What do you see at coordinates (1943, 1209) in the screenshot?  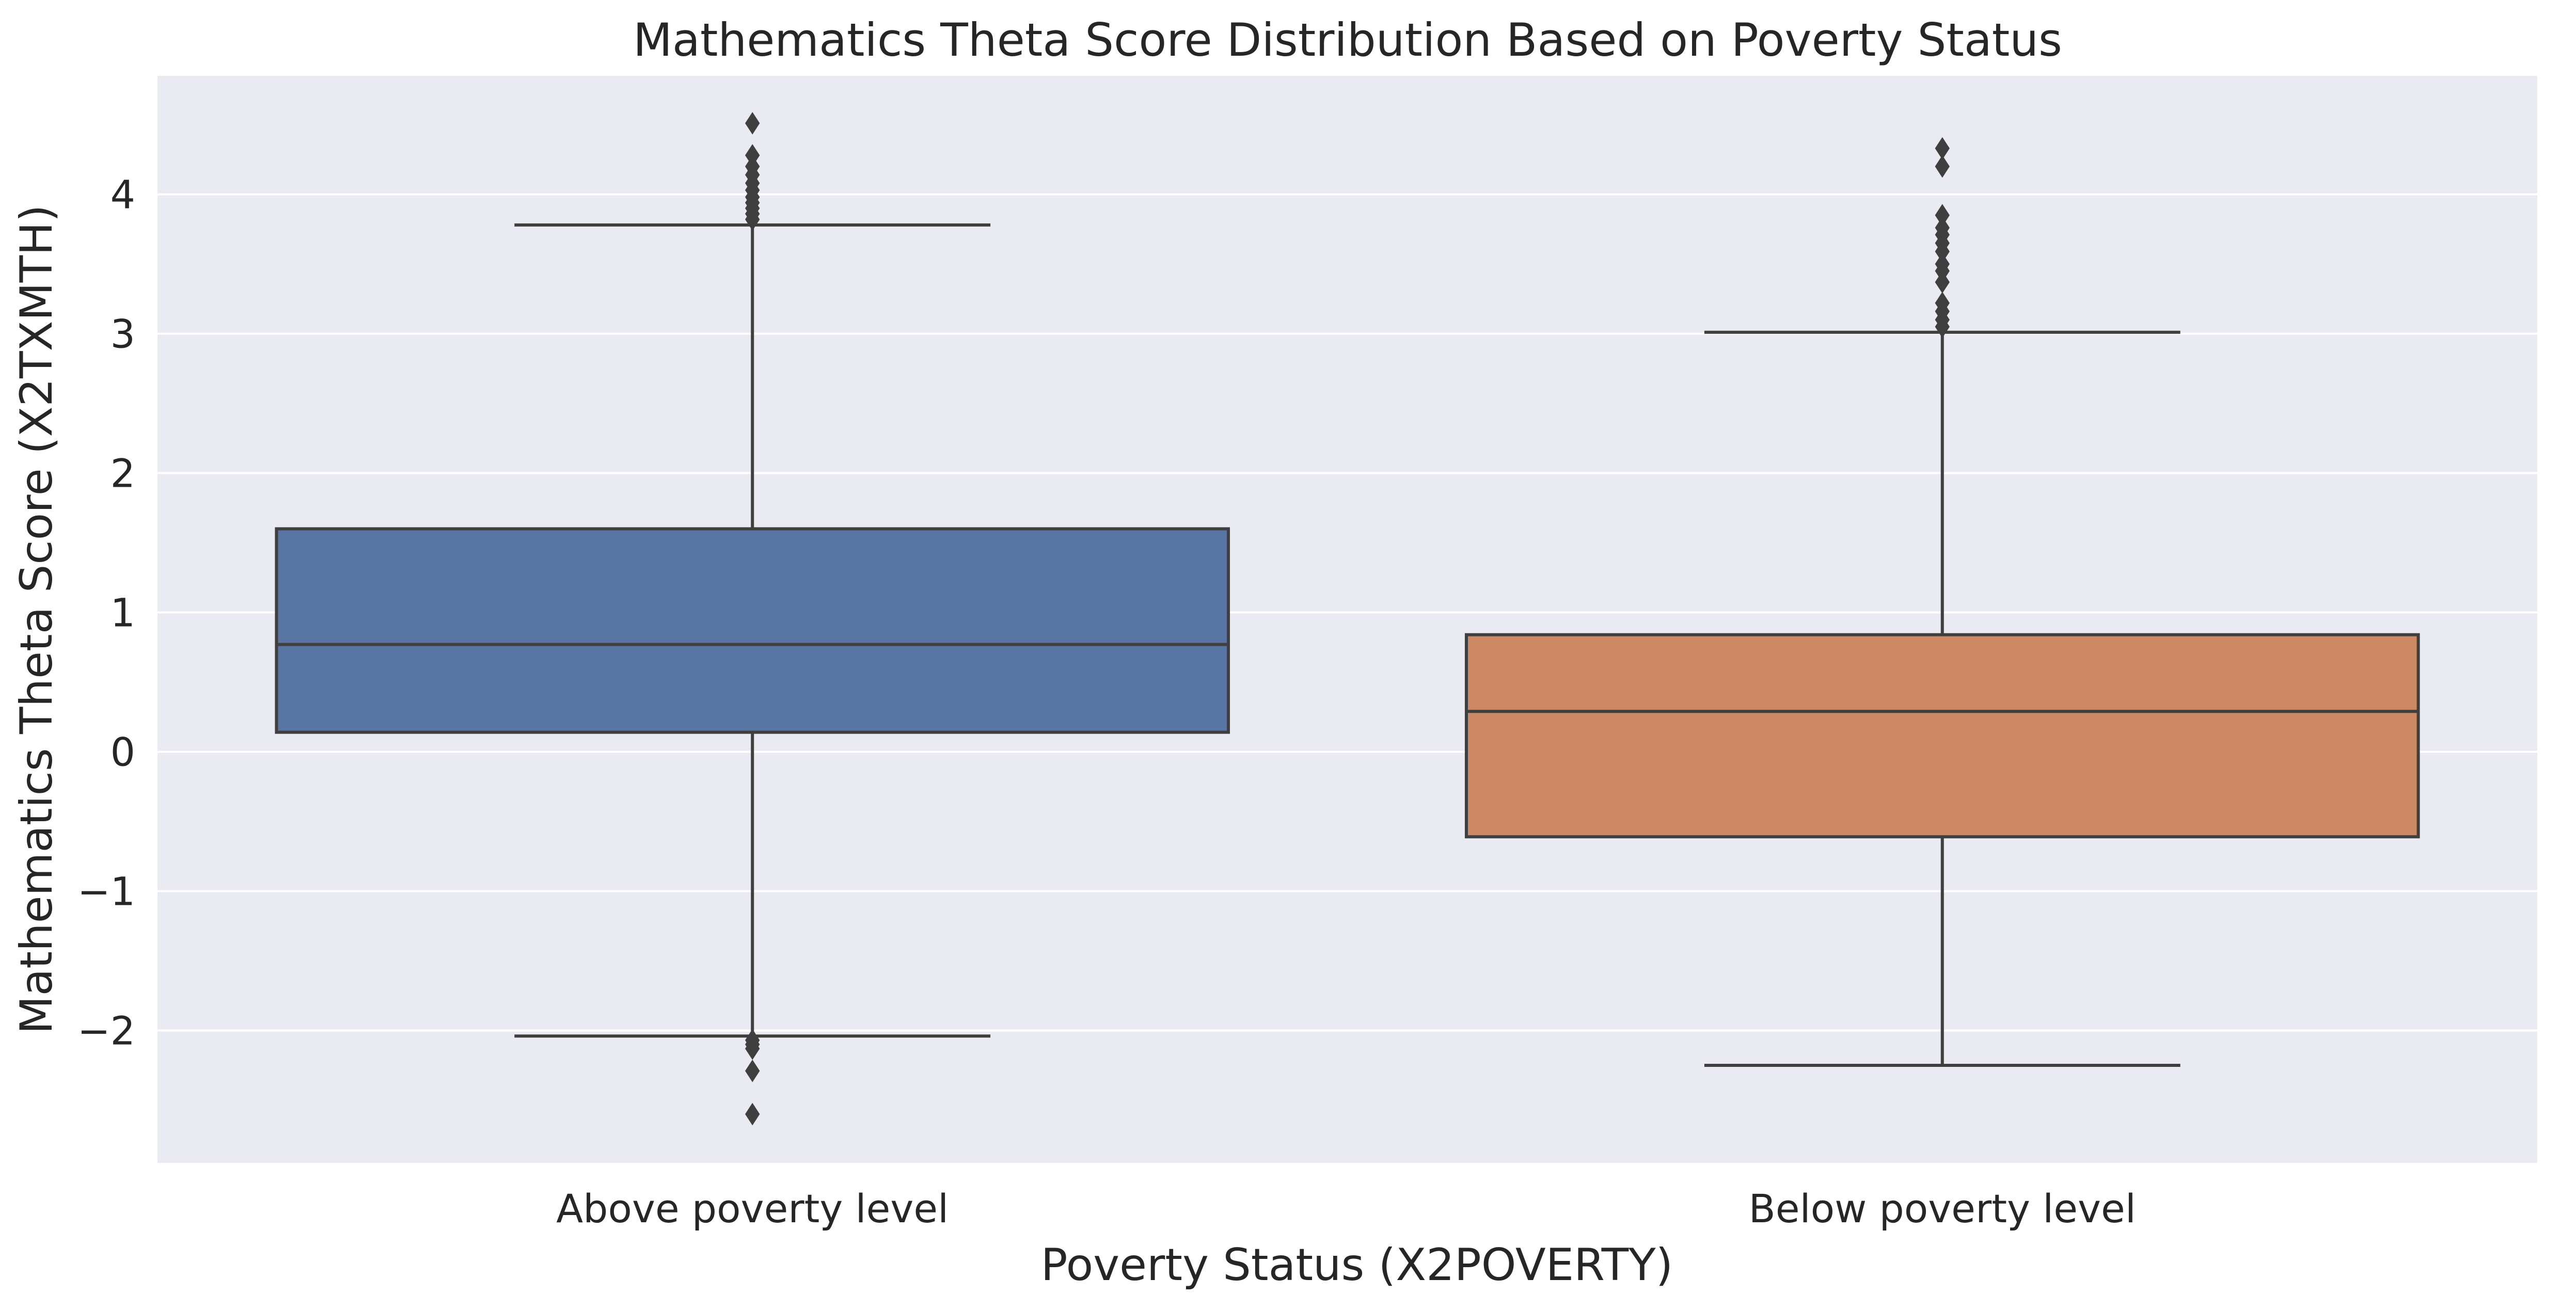 I see `x-tick-label: Below poverty level` at bounding box center [1943, 1209].